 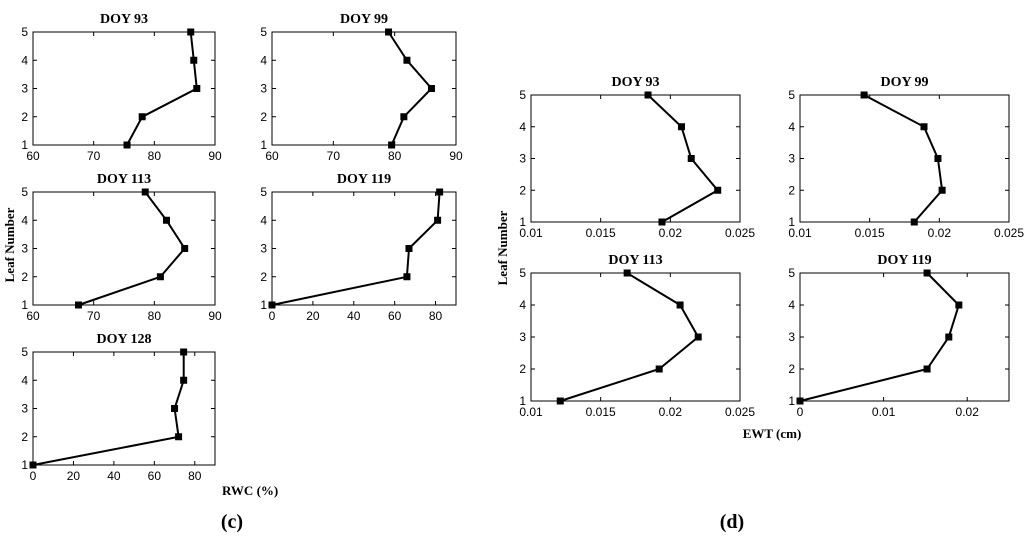 I want to click on subplot-title: DOY 93, so click(x=635, y=82).